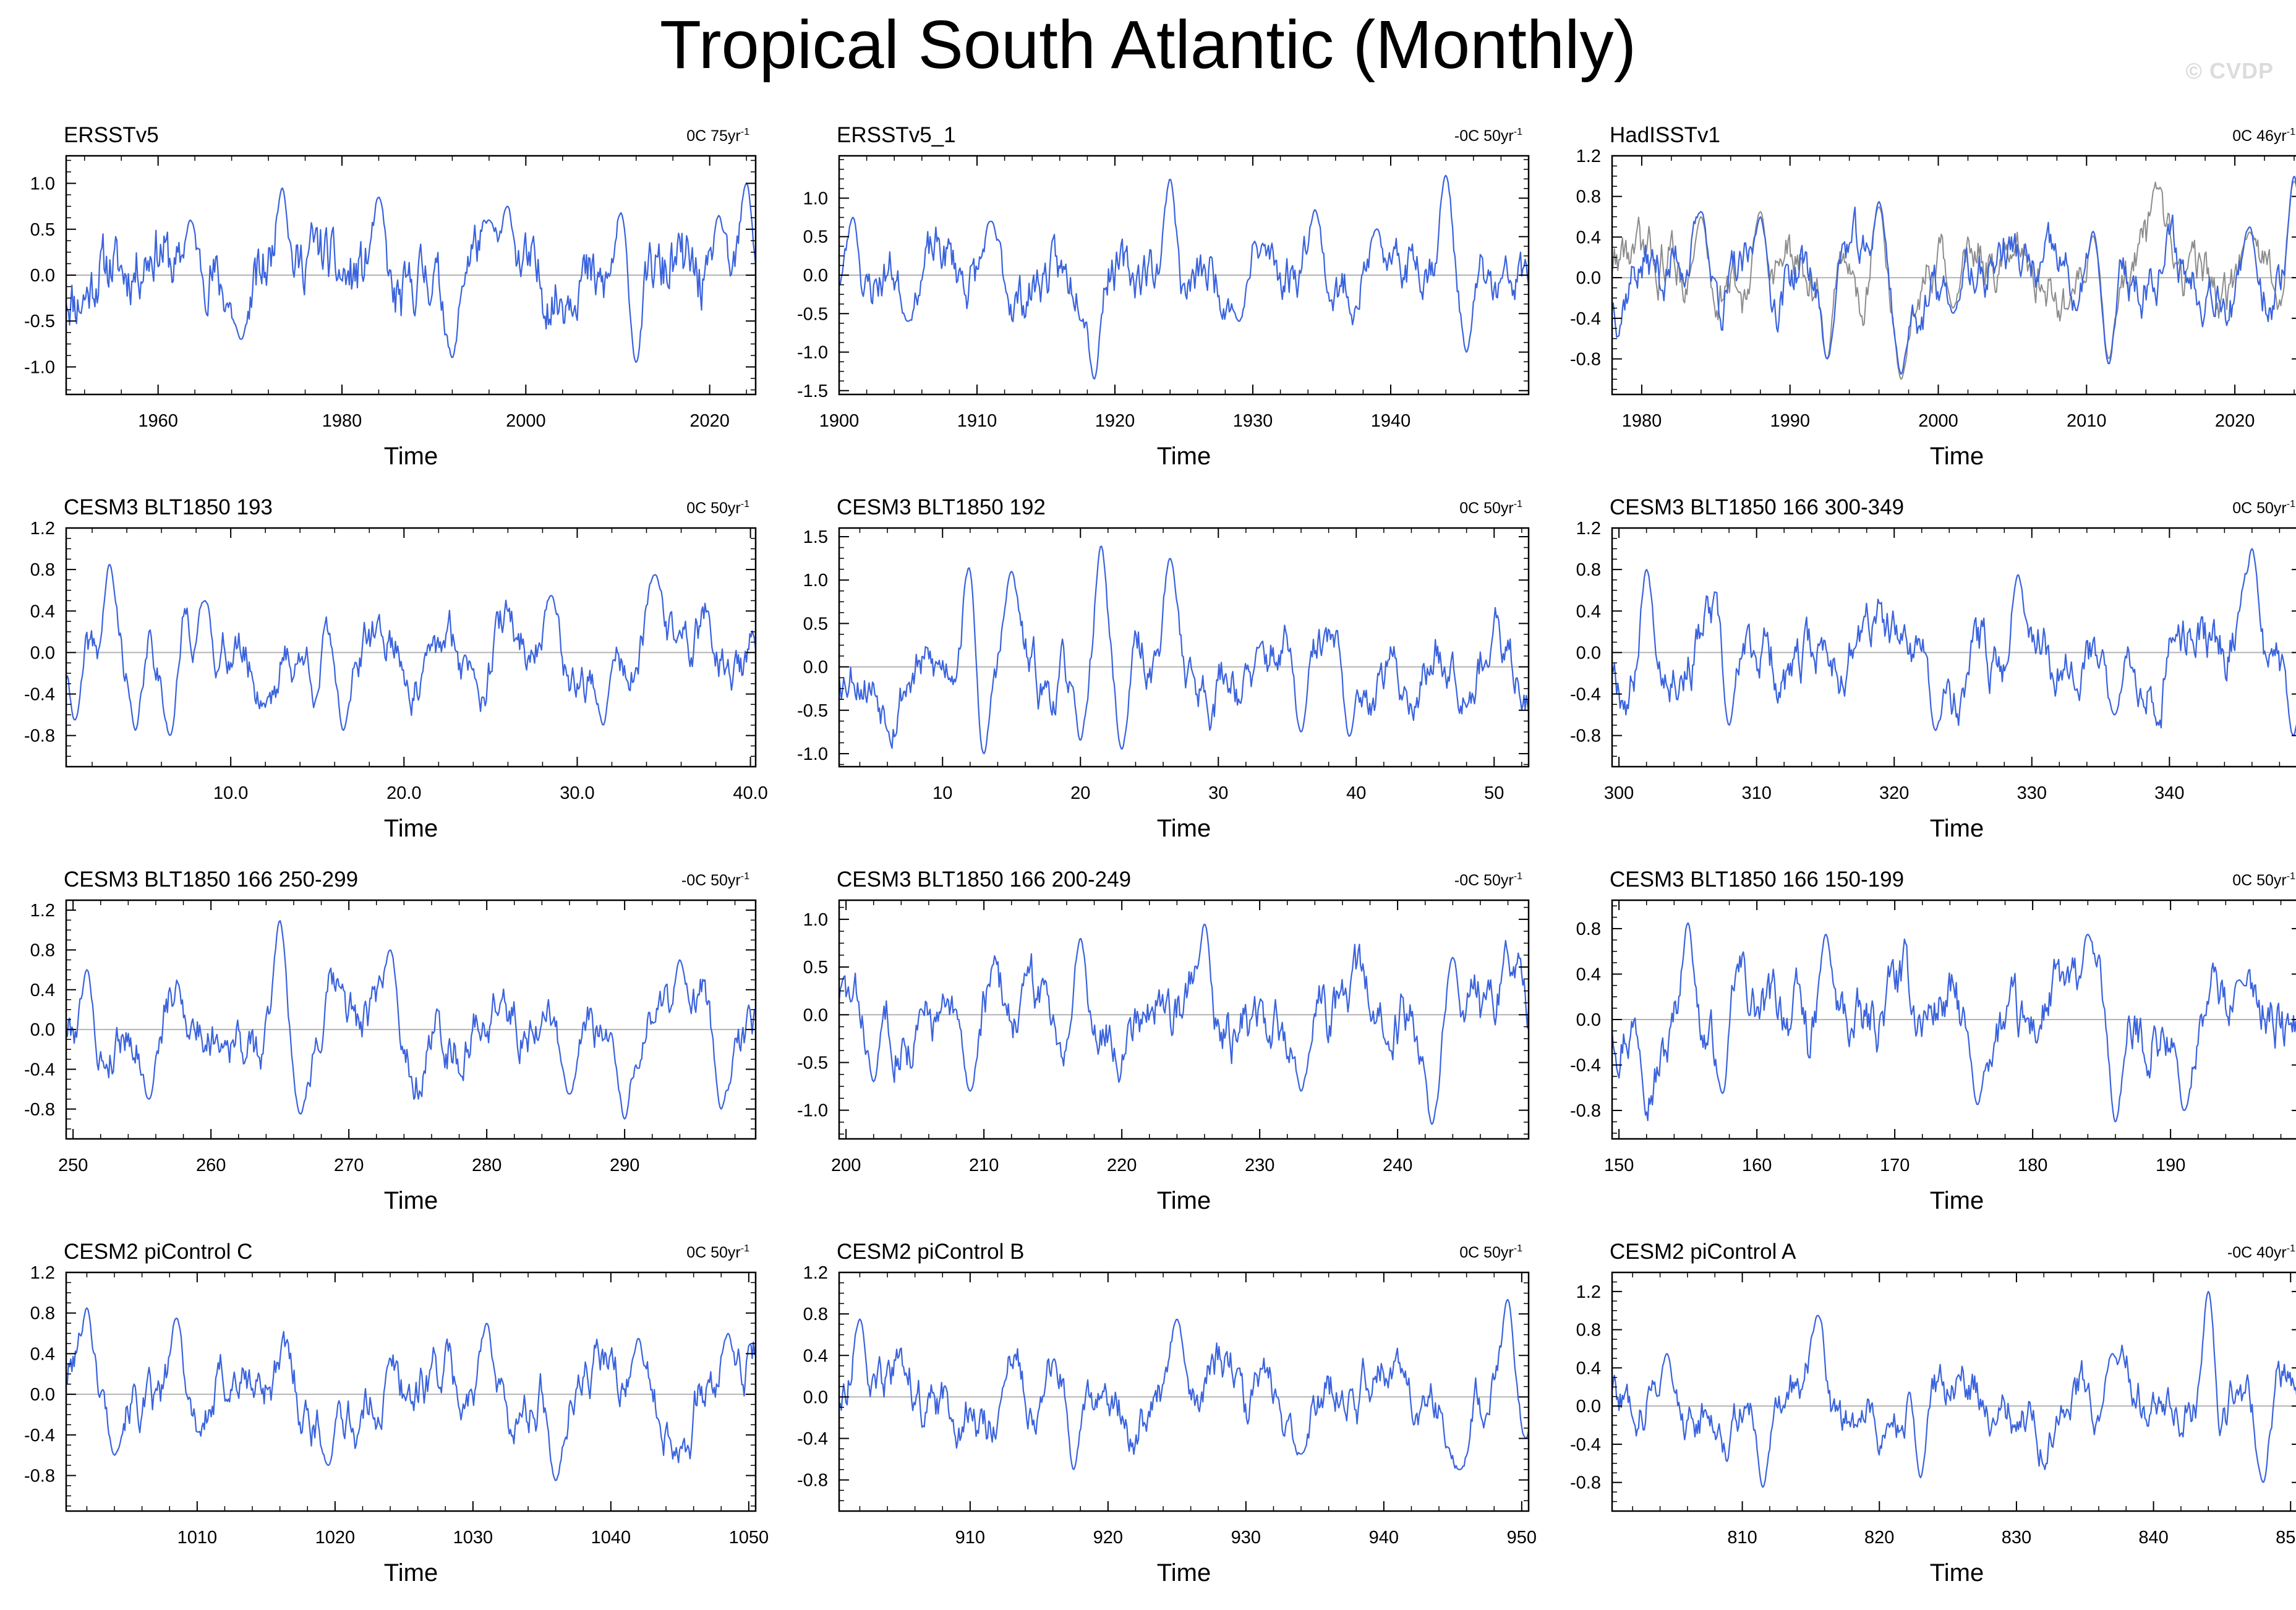 Image resolution: width=2296 pixels, height=1610 pixels. What do you see at coordinates (158, 1252) in the screenshot?
I see `panel-title: CESM2 piControl C` at bounding box center [158, 1252].